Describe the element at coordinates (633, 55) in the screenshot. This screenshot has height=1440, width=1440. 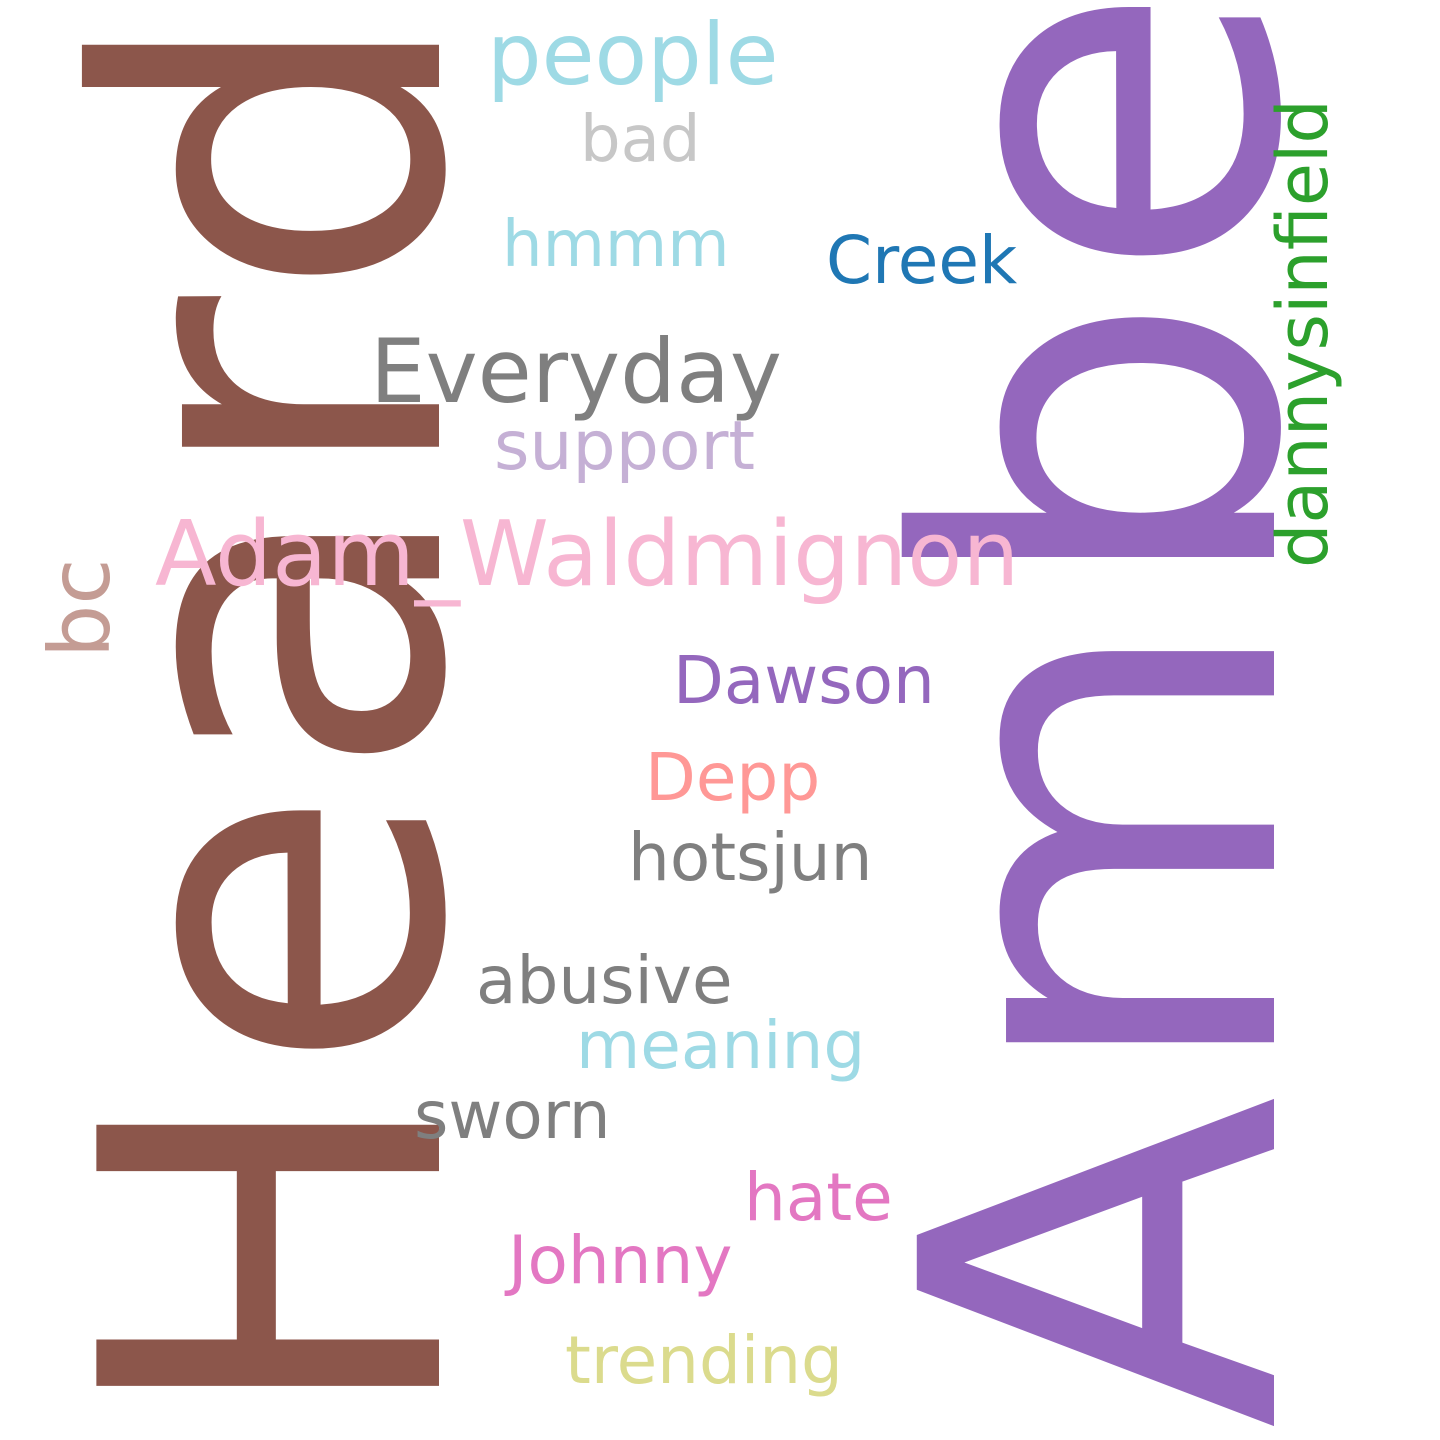
I see `word-people: people` at that location.